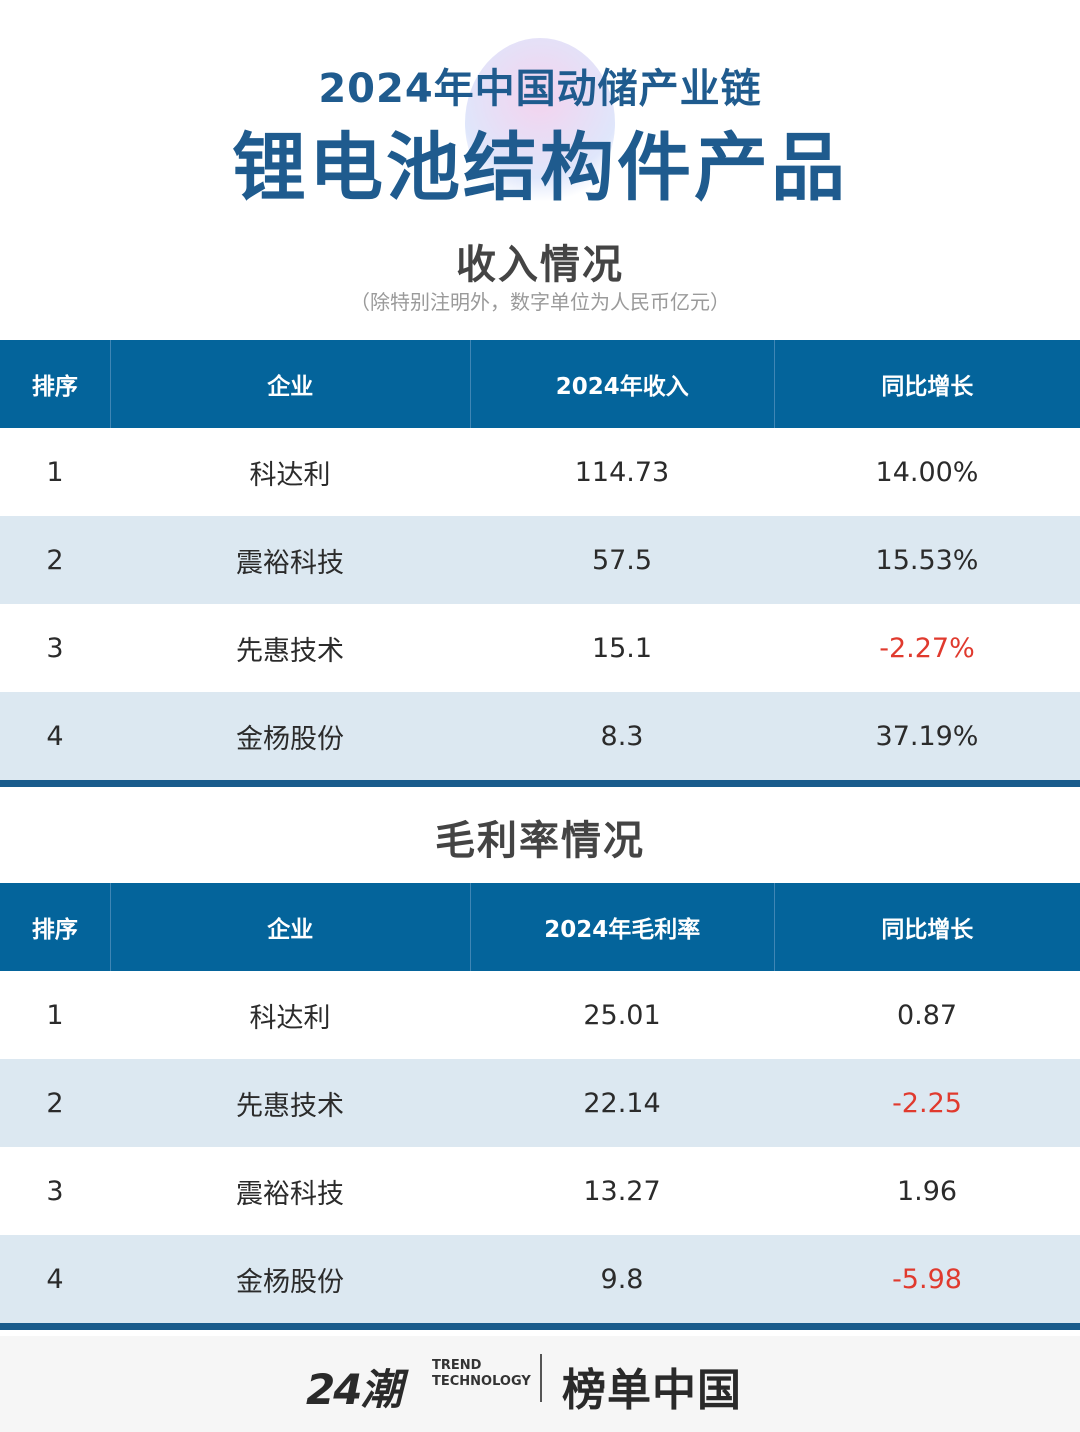 This screenshot has height=1432, width=1080. Describe the element at coordinates (622, 472) in the screenshot. I see `value-cell: 114.73` at that location.